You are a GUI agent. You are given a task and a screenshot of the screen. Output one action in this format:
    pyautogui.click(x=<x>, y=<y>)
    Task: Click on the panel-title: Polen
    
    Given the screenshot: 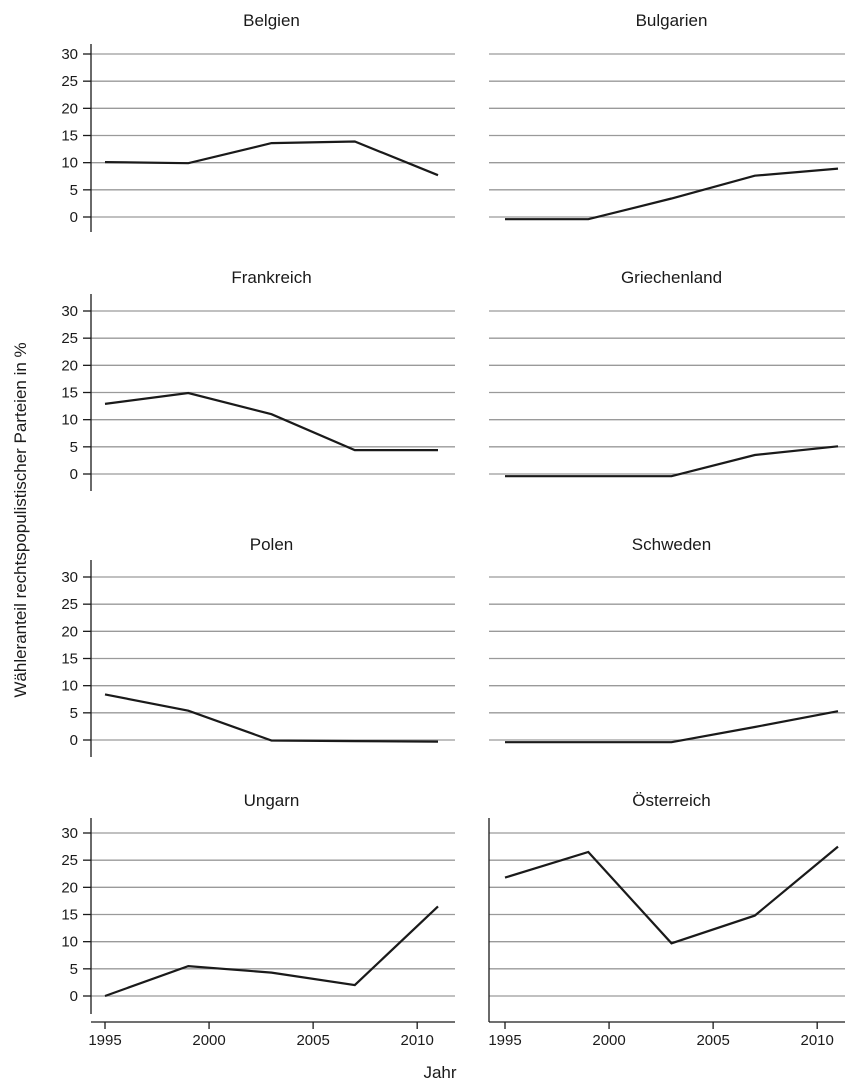 What is the action you would take?
    pyautogui.click(x=271, y=544)
    